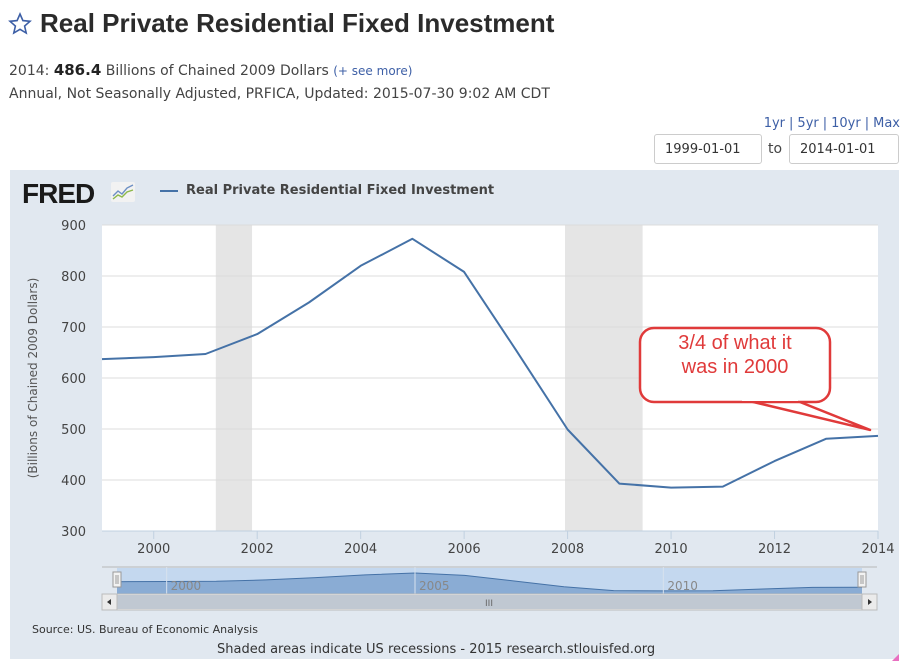 Image resolution: width=920 pixels, height=672 pixels. I want to click on y-tick-label: 600, so click(73, 379).